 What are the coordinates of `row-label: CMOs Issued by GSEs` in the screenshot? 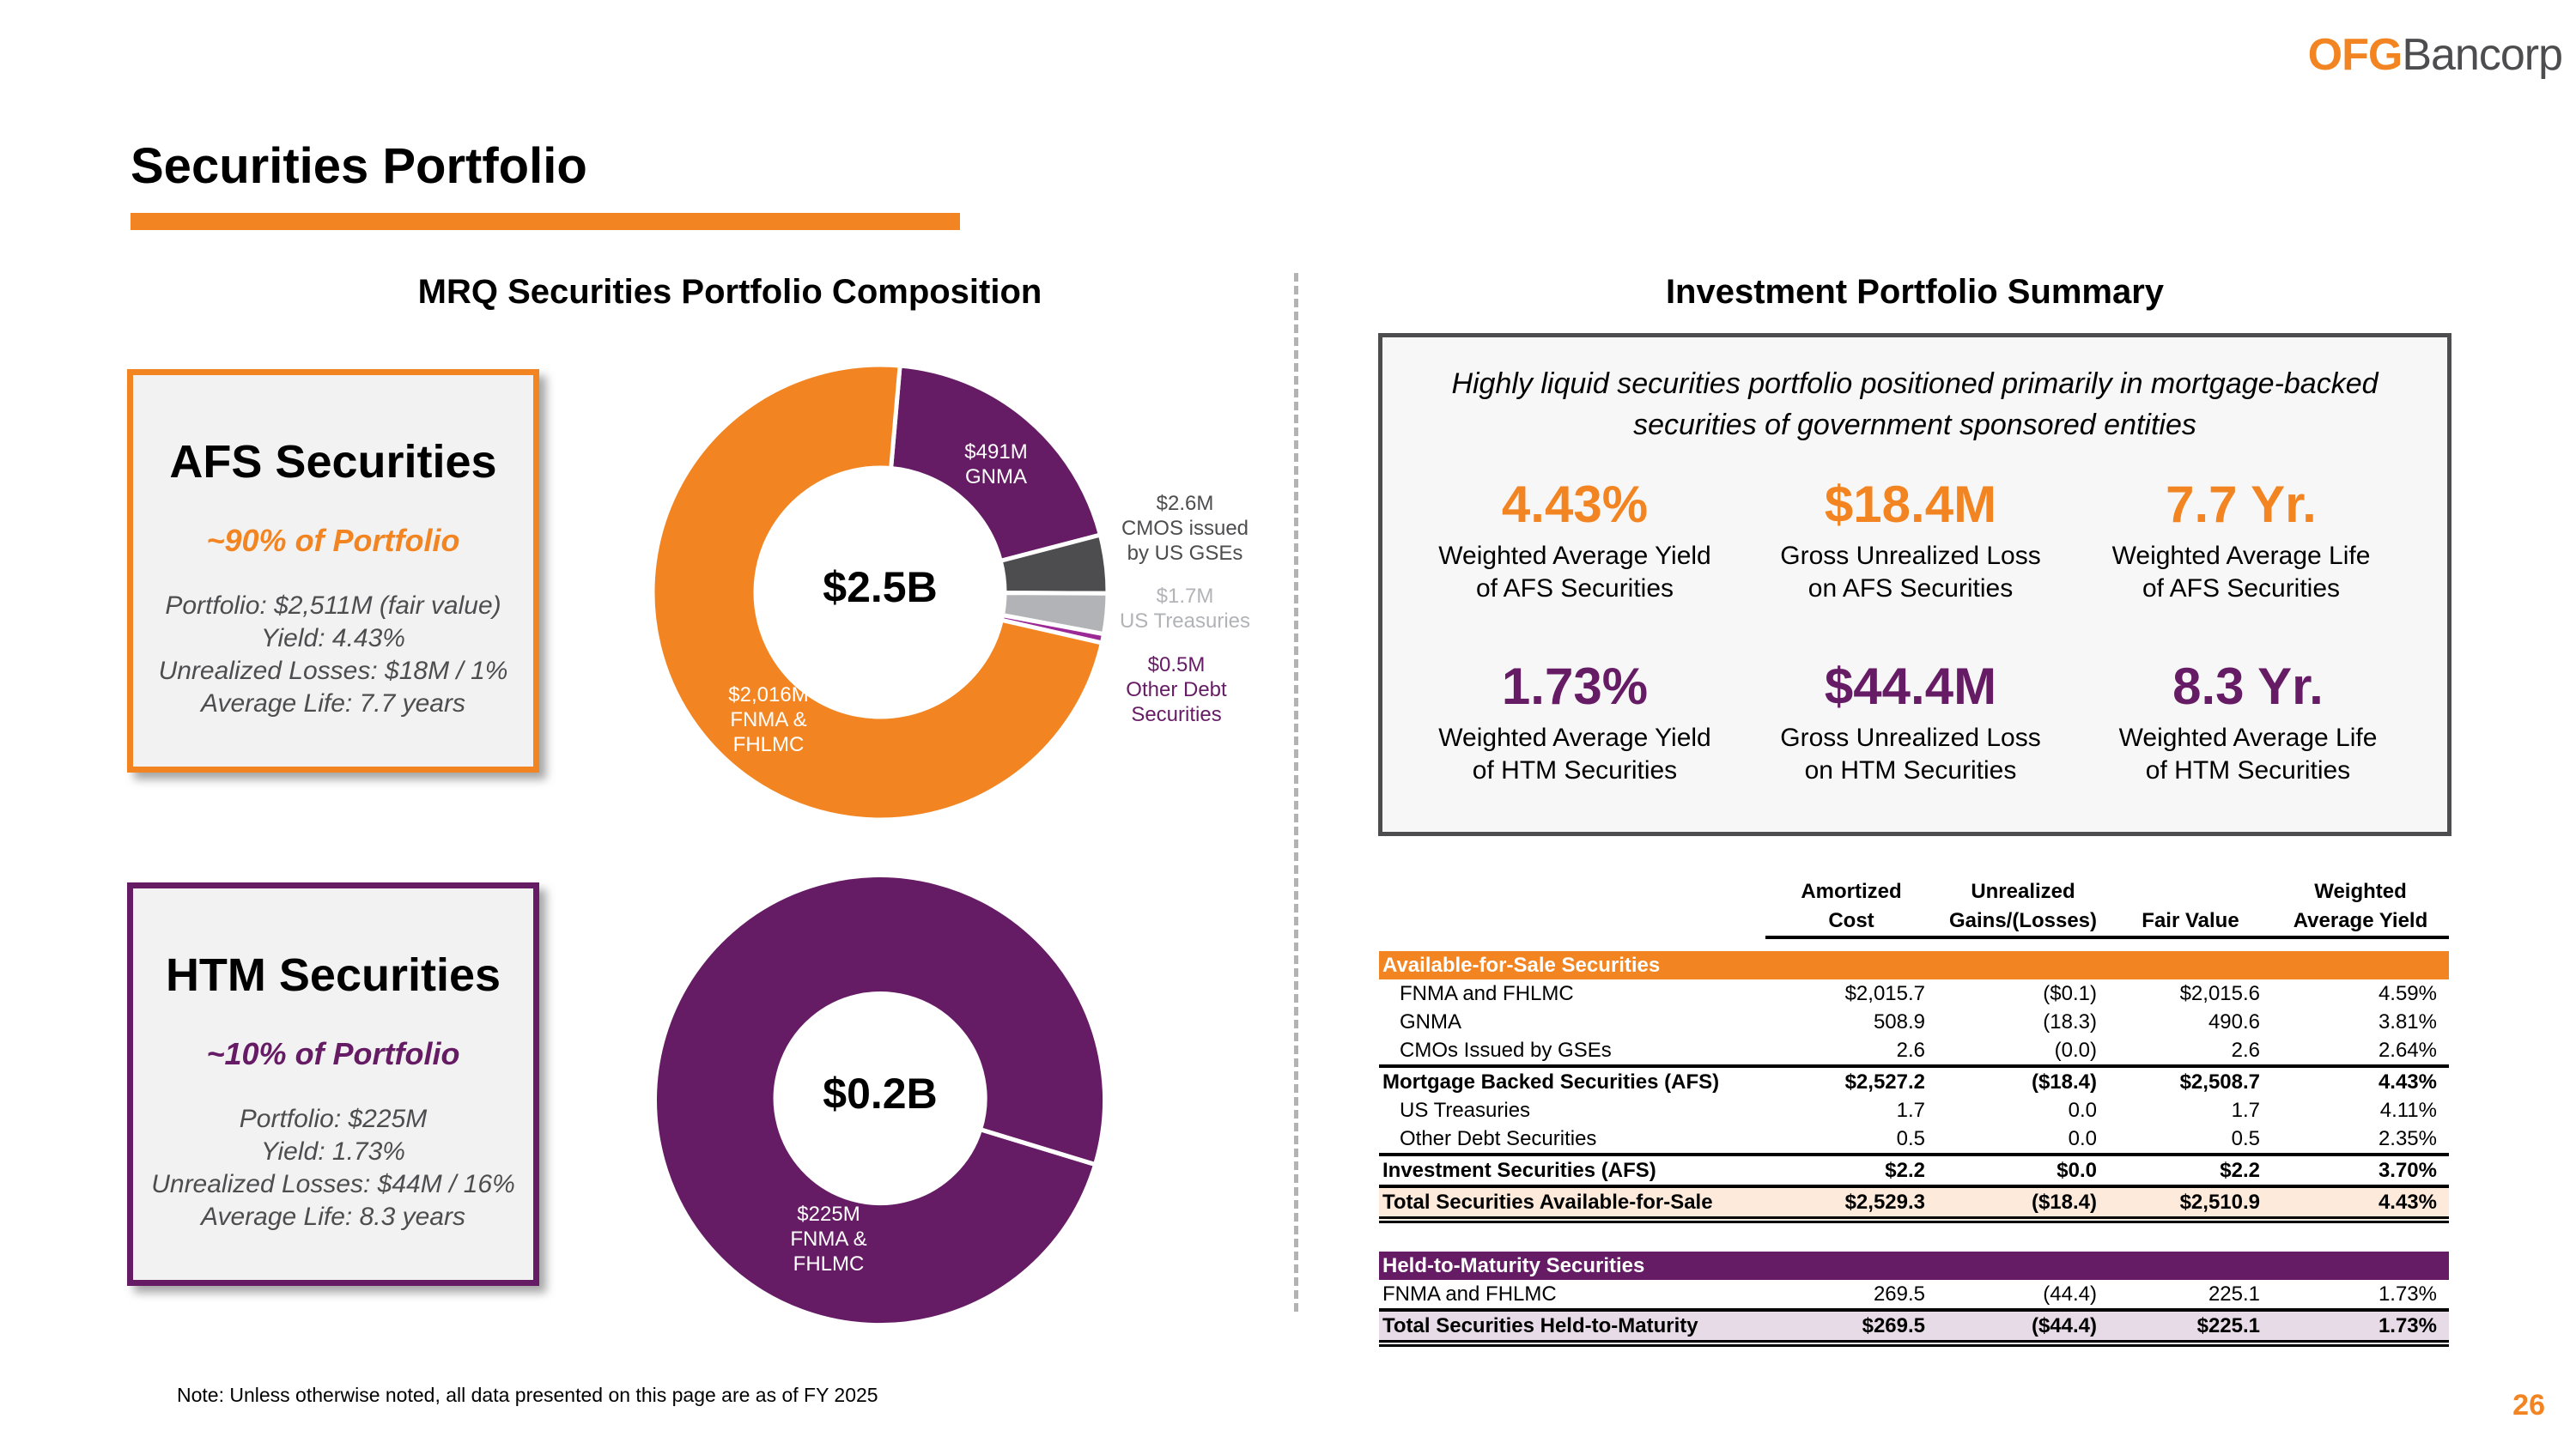 It's located at (1506, 1050).